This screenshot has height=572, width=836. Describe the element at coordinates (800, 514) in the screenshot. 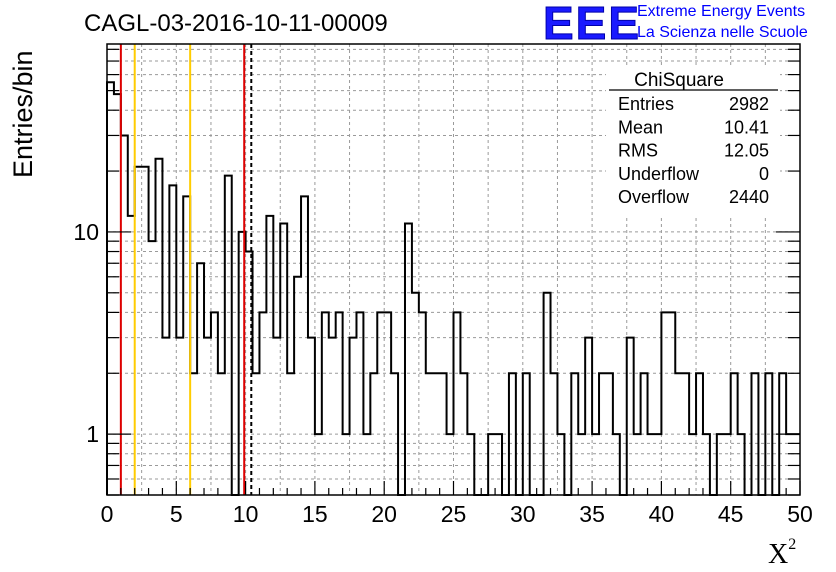

I see `x-tick-label: 50` at that location.